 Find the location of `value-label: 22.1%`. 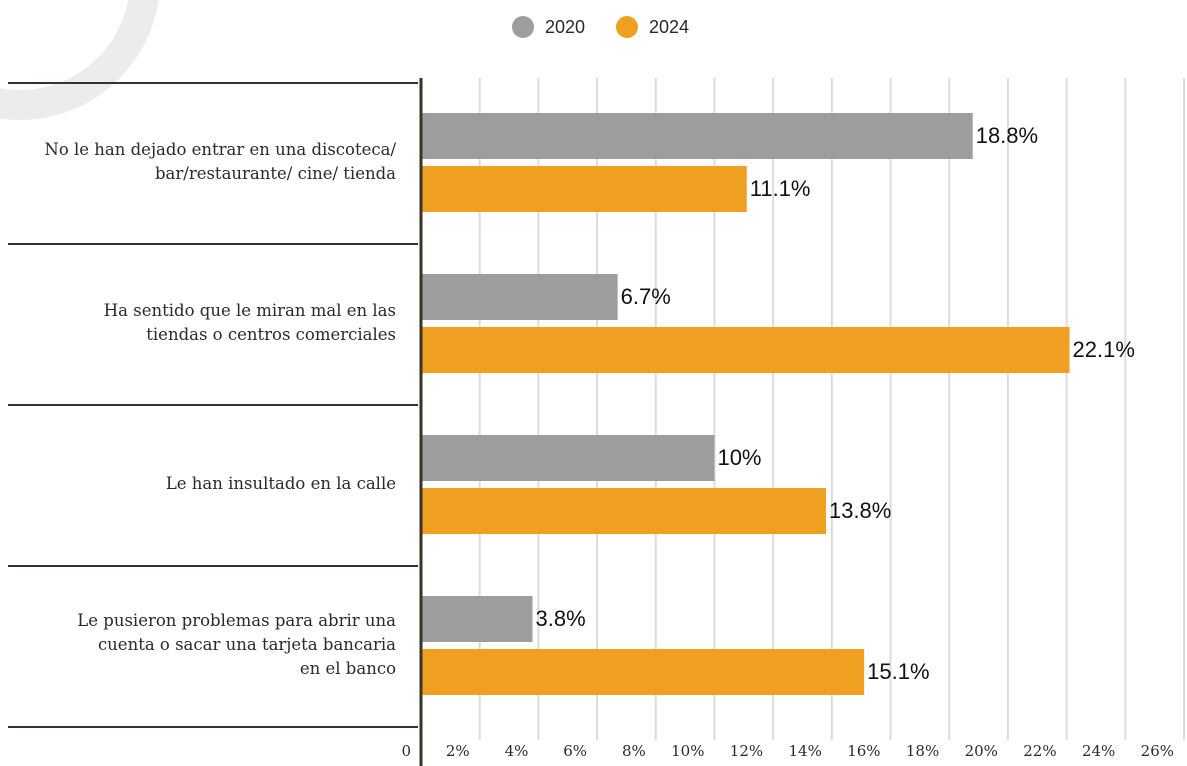

value-label: 22.1% is located at coordinates (1104, 349).